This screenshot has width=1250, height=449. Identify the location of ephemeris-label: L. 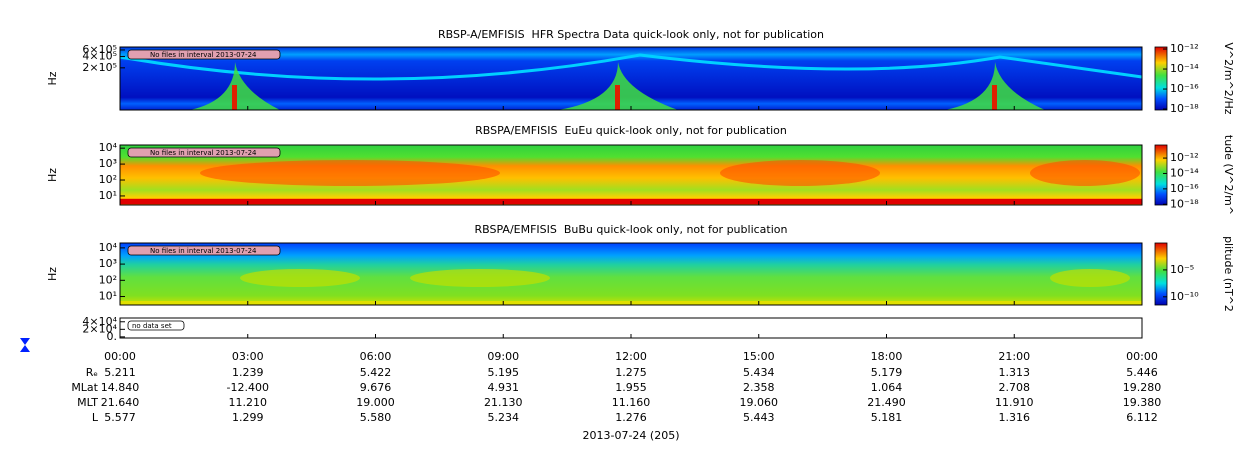
(95, 417).